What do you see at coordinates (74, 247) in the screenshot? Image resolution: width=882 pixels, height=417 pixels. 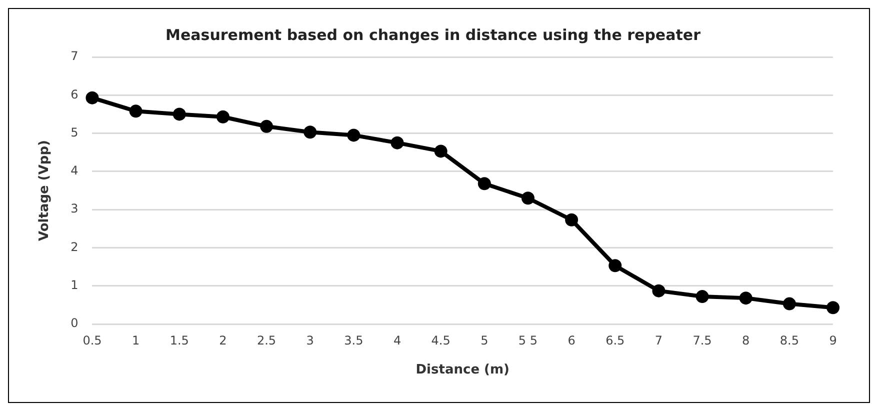 I see `y-tick-label: 2` at bounding box center [74, 247].